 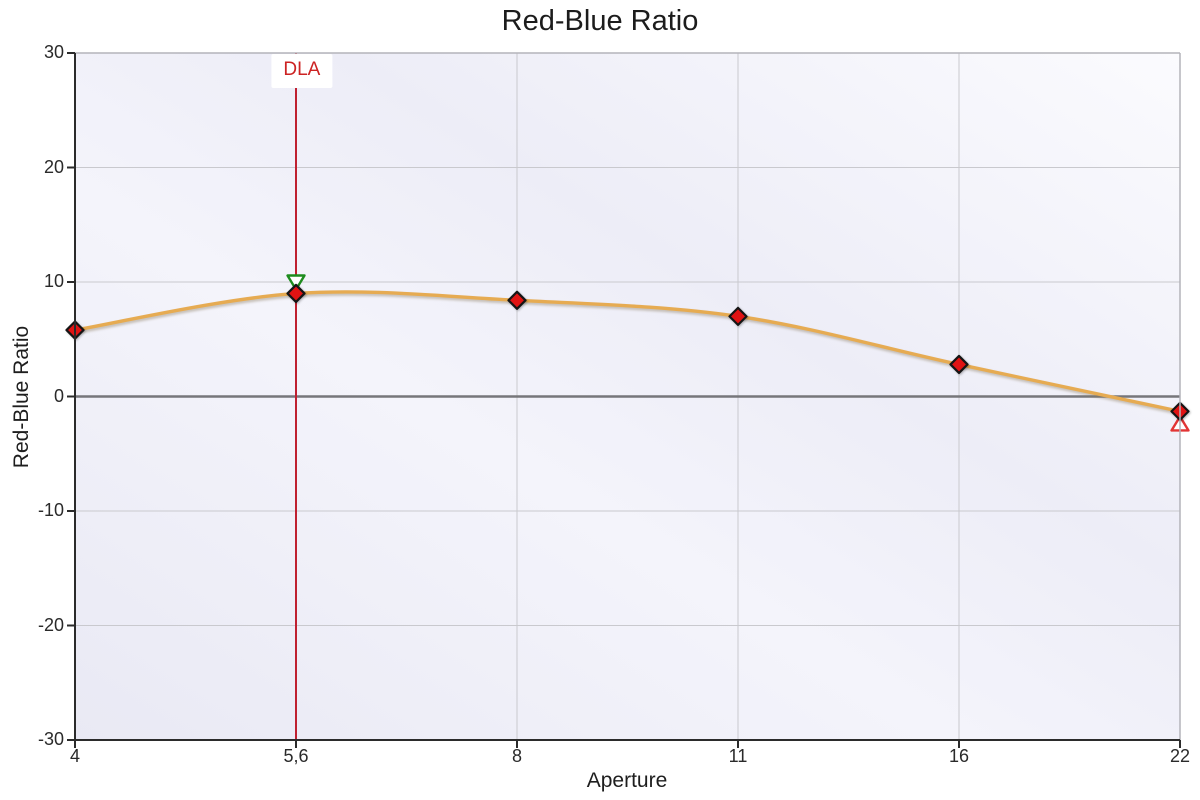 What do you see at coordinates (53, 52) in the screenshot?
I see `y-tick-label: 30` at bounding box center [53, 52].